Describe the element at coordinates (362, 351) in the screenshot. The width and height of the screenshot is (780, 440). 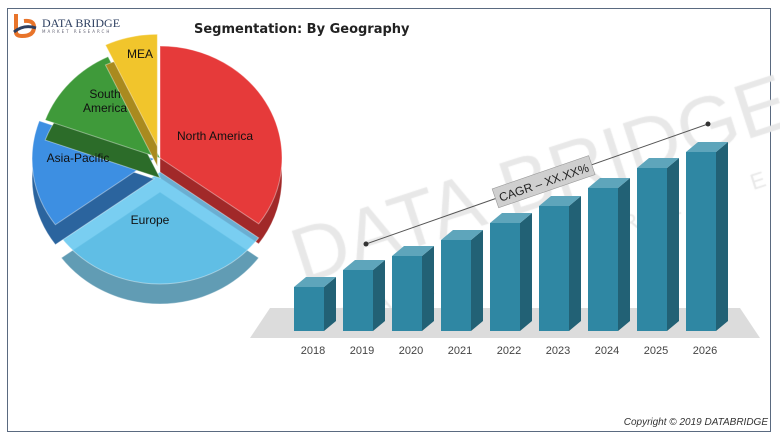
I see `x-tick-label: 2019` at that location.